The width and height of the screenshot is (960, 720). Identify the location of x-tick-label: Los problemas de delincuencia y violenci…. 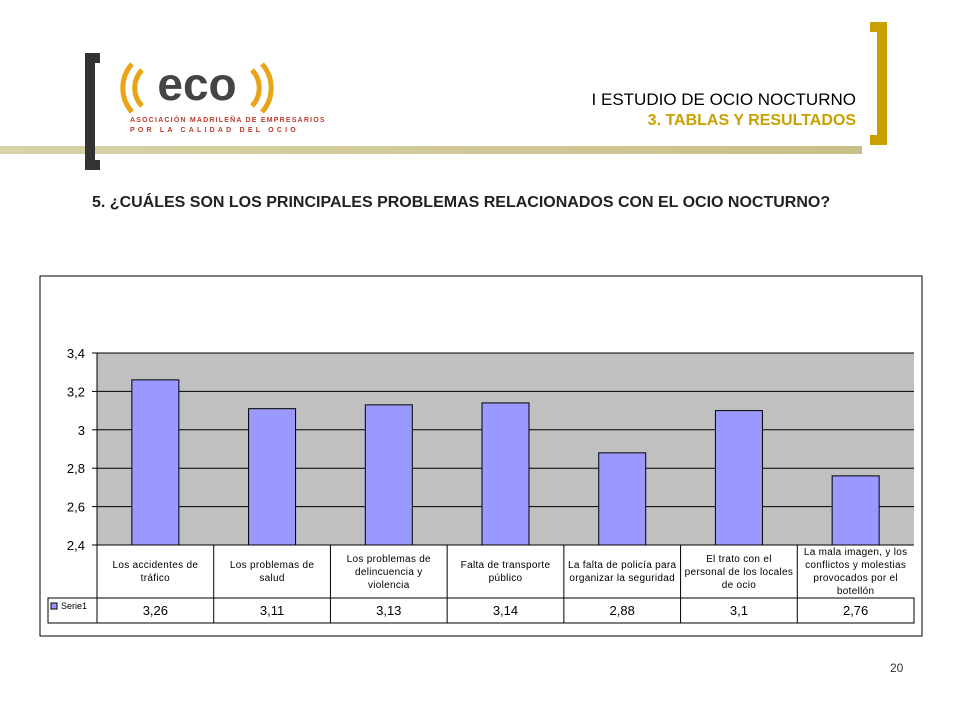
(388, 572).